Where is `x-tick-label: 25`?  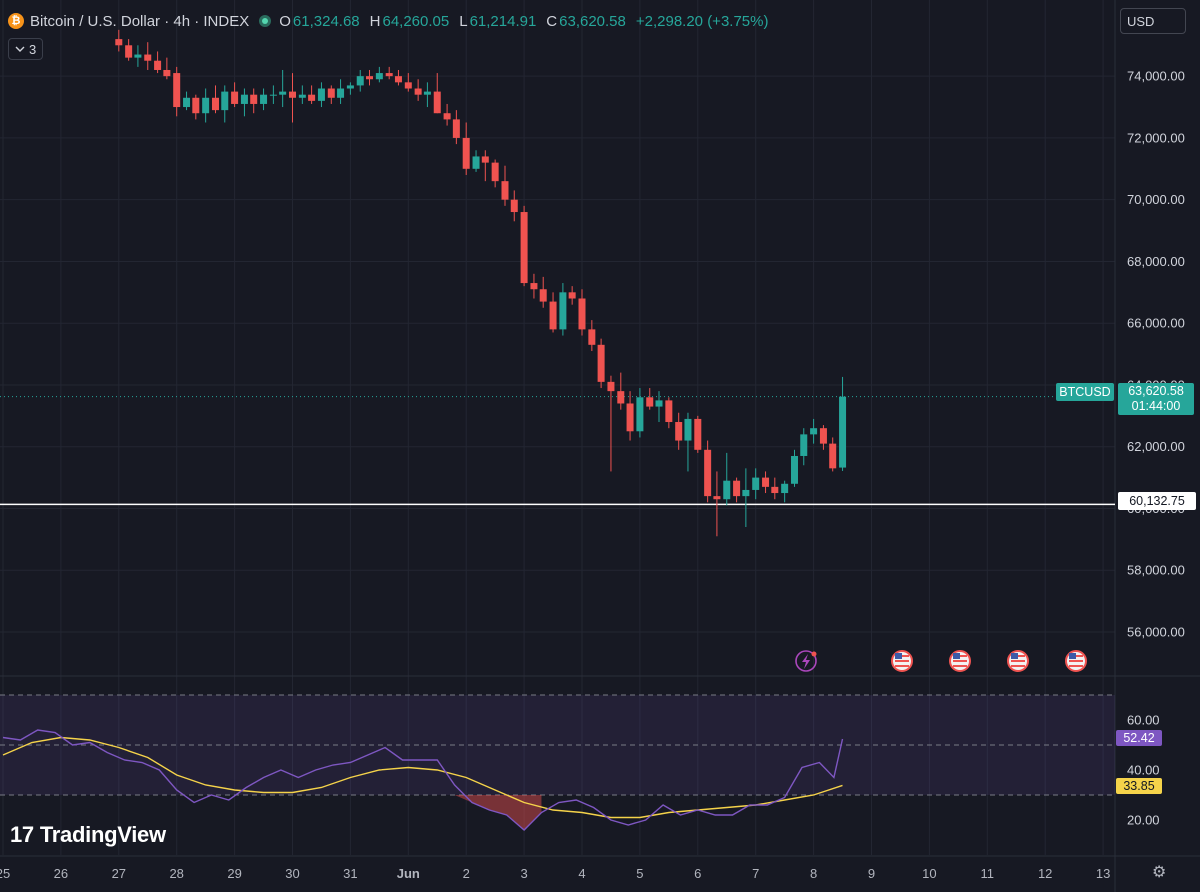 x-tick-label: 25 is located at coordinates (5, 873).